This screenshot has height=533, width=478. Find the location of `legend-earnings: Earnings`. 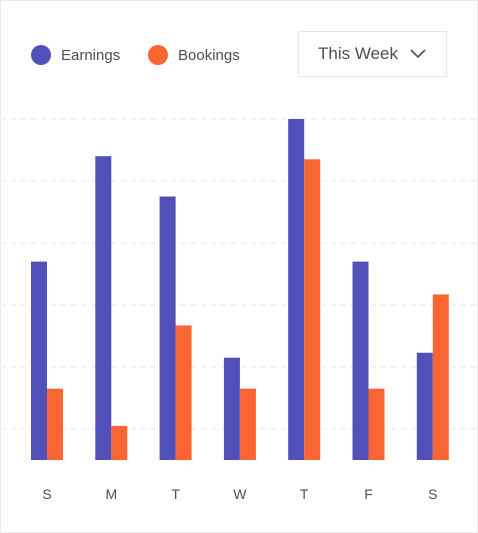

legend-earnings: Earnings is located at coordinates (75, 55).